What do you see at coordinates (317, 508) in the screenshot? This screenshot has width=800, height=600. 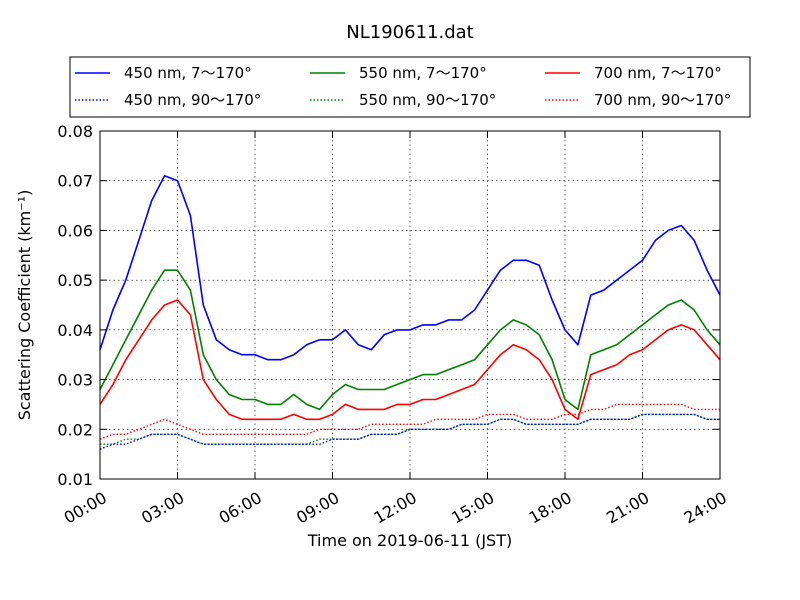 I see `x-tick-label: 09:00` at bounding box center [317, 508].